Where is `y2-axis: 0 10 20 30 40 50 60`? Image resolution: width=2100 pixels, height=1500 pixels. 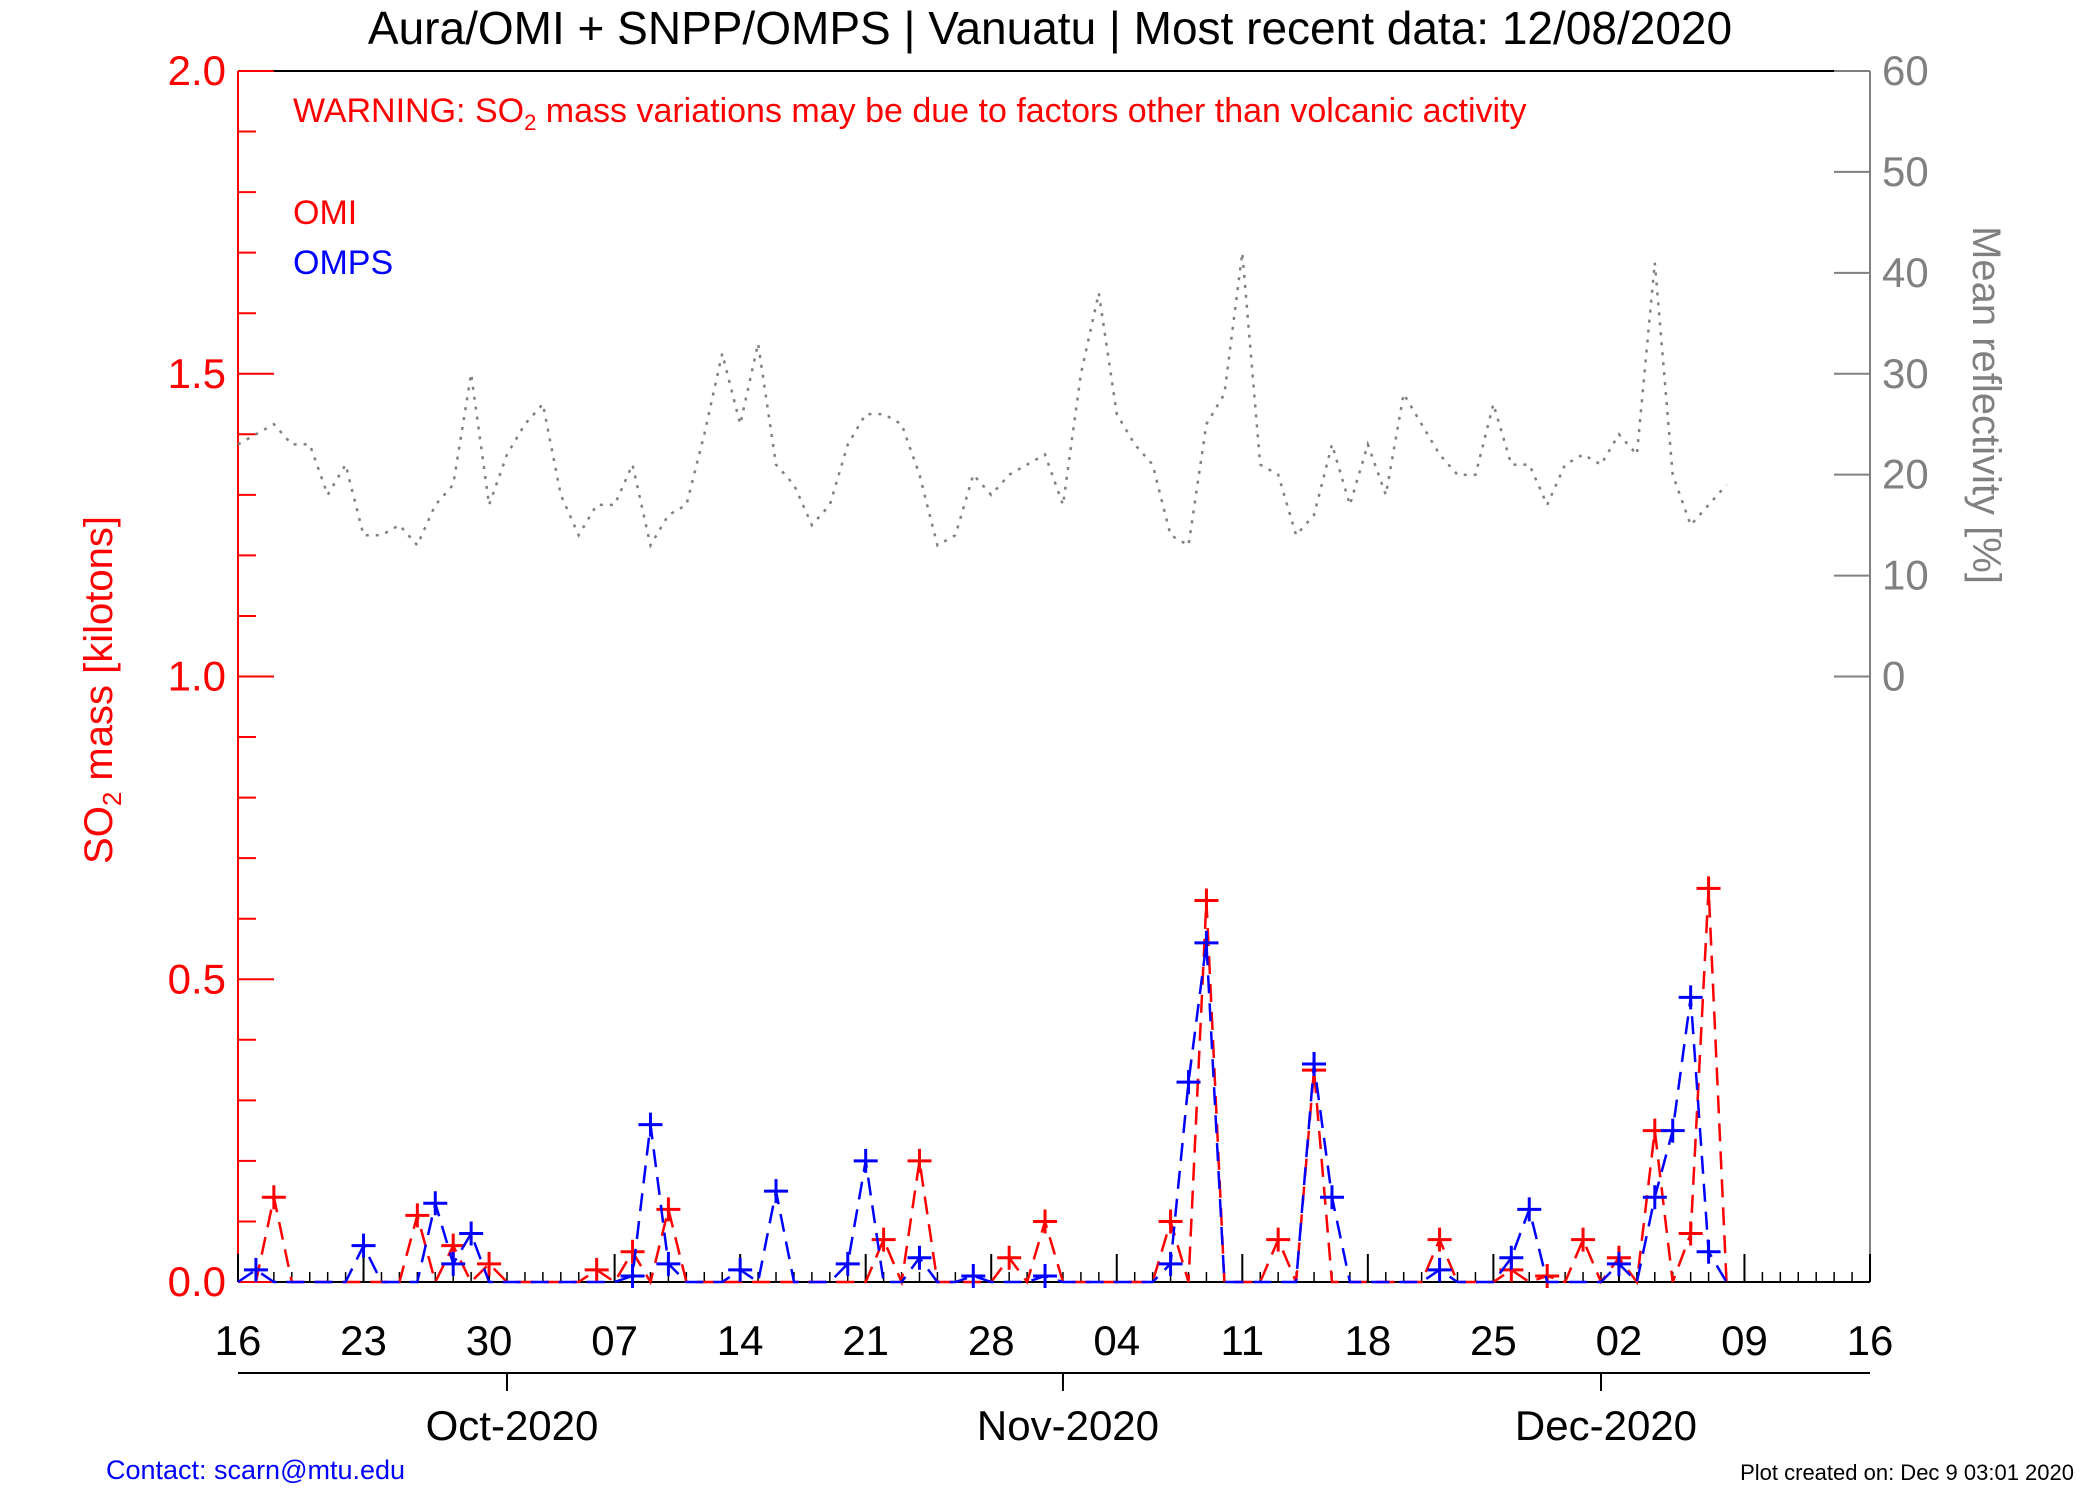 y2-axis: 0 10 20 30 40 50 60 is located at coordinates (1881, 373).